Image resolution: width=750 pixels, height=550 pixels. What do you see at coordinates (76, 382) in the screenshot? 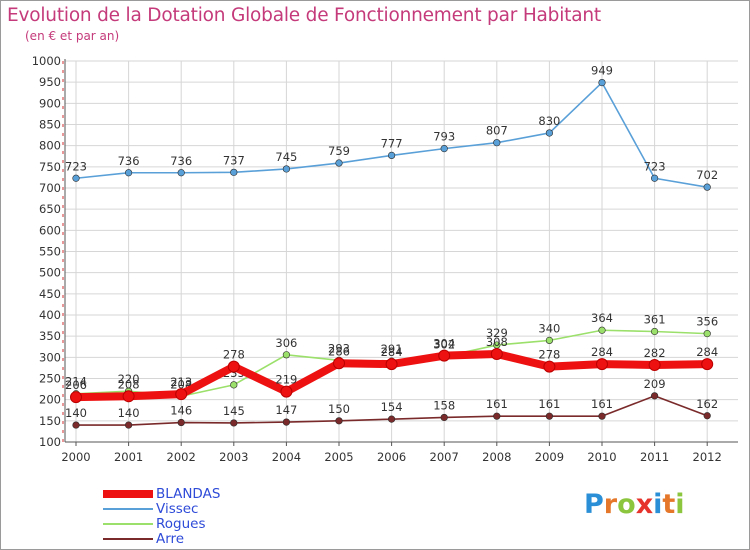
I see `data-label-rogues: 214` at bounding box center [76, 382].